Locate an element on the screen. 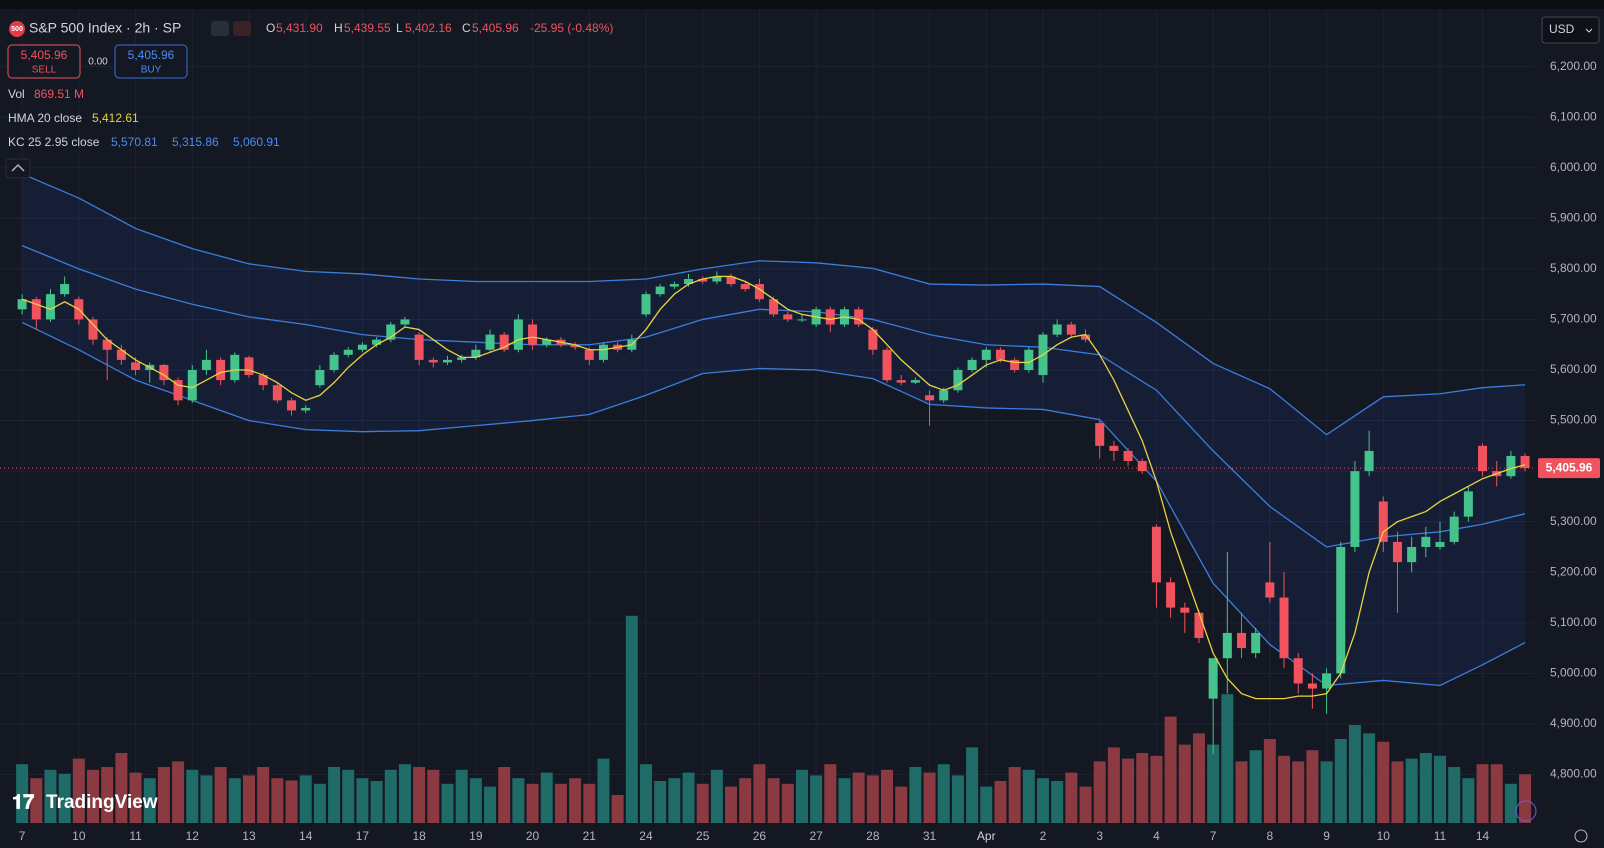  y-tick-label: 5,200.00 is located at coordinates (1573, 571).